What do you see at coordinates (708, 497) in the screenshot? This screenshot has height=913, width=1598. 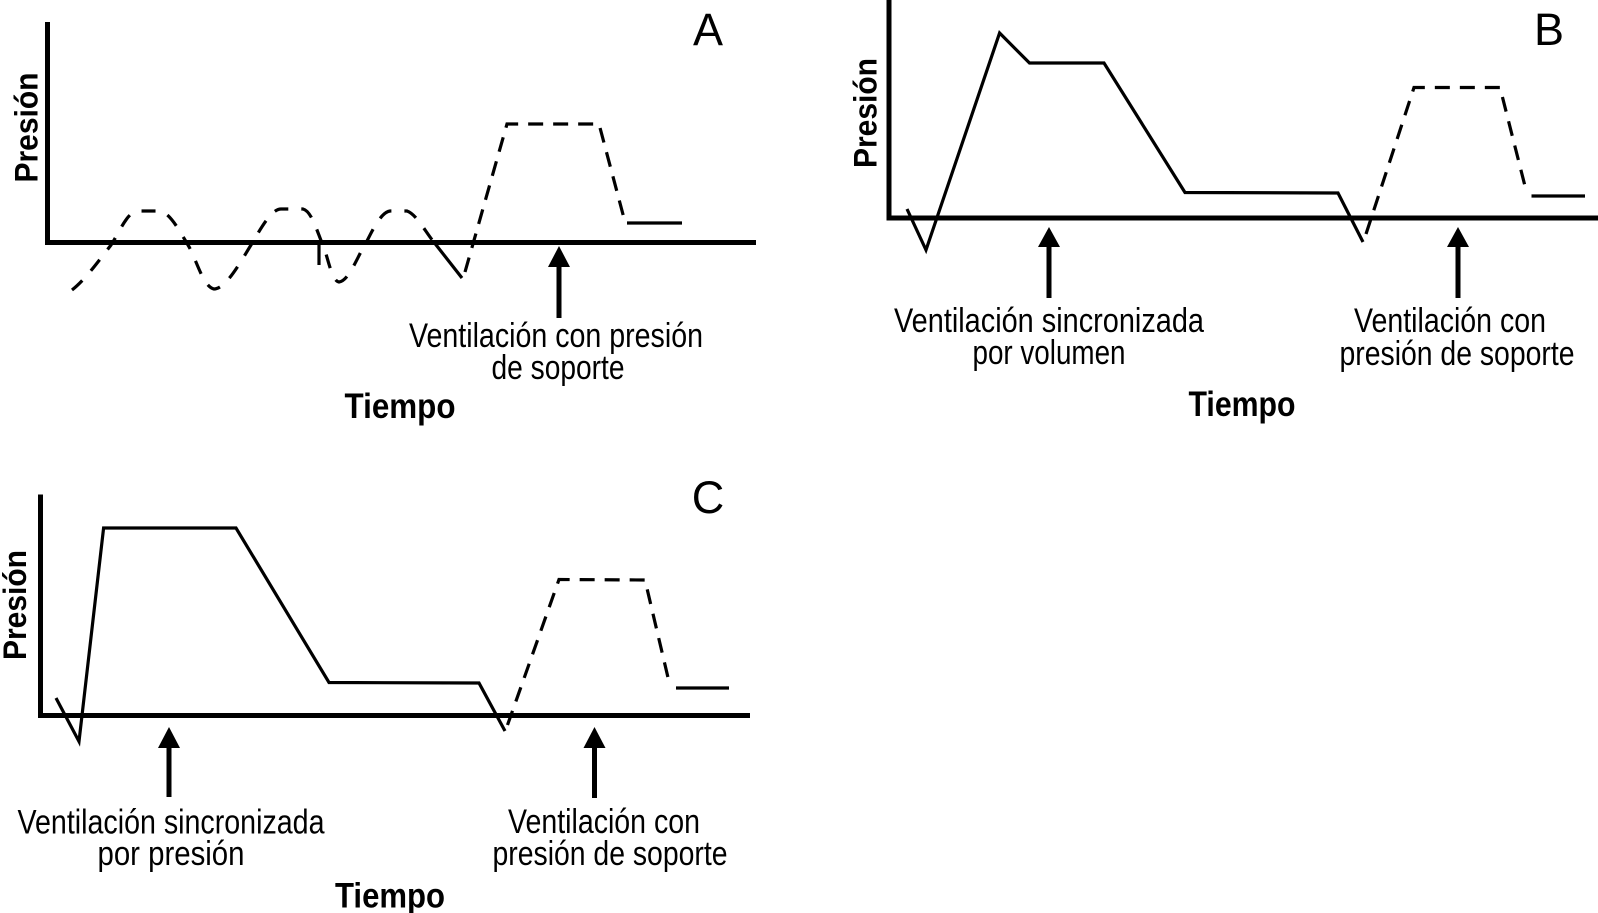 I see `svg-text: C` at bounding box center [708, 497].